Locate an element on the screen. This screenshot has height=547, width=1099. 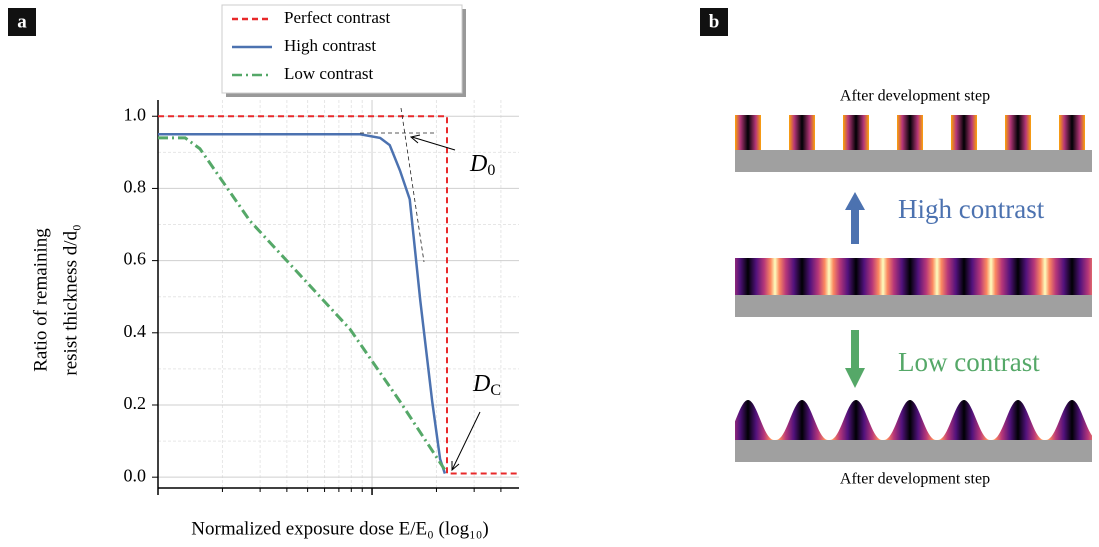
y-tick-label: 0.6 is located at coordinates (135, 259).